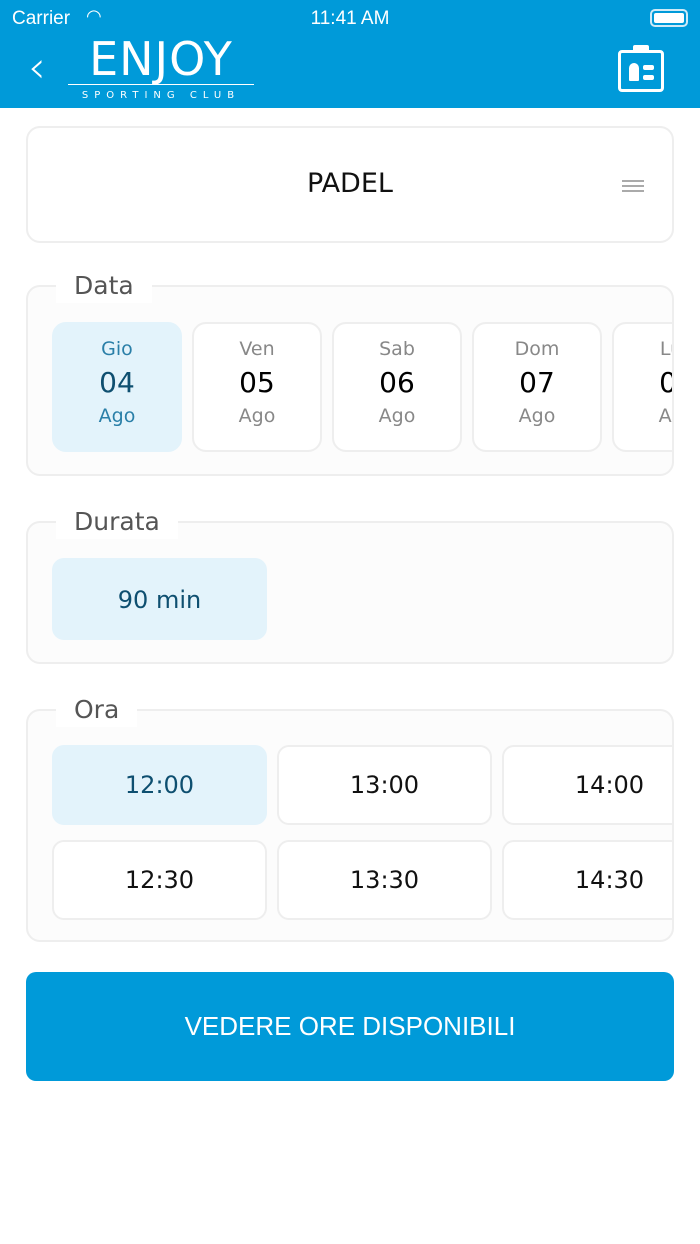 Image resolution: width=700 pixels, height=1244 pixels. Describe the element at coordinates (537, 349) in the screenshot. I see `date-day: Dom` at that location.